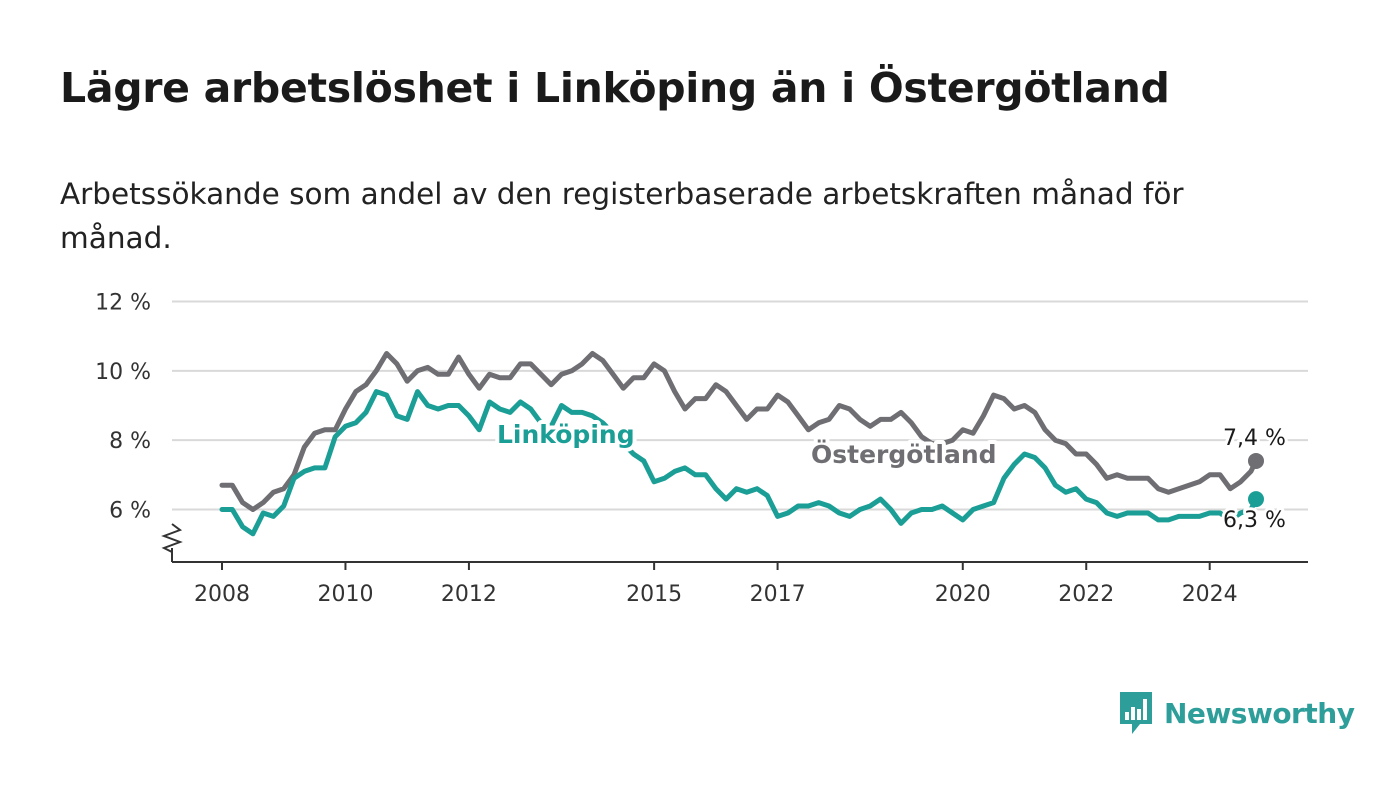 The height and width of the screenshot is (794, 1400). What do you see at coordinates (1086, 594) in the screenshot?
I see `x-tick-label: 2022` at bounding box center [1086, 594].